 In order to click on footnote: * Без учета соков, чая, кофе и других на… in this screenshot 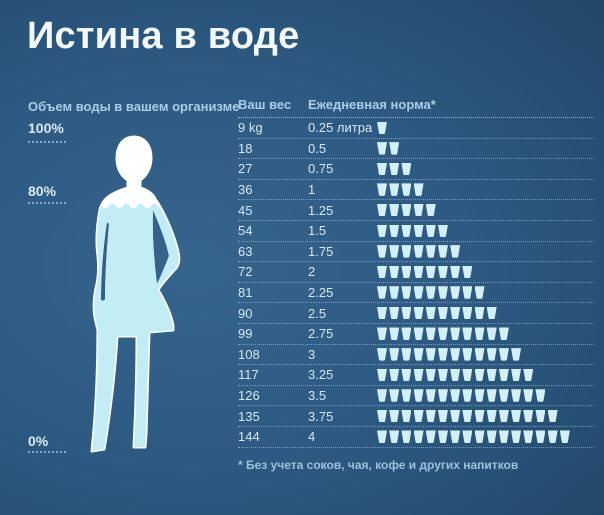, I will do `click(378, 465)`.